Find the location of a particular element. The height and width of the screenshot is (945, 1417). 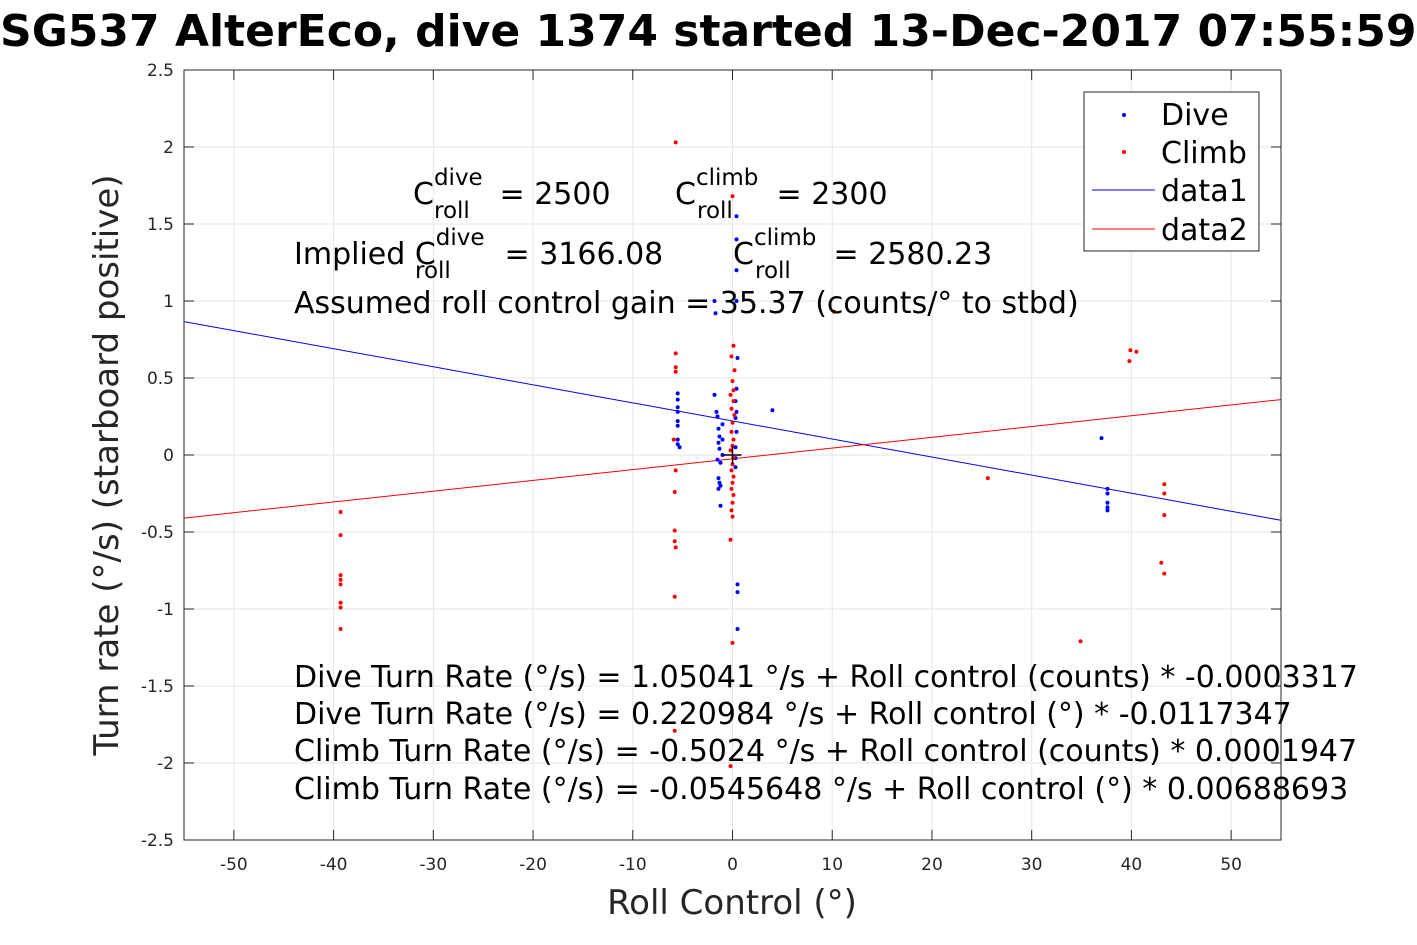

y-tick-label: 2 is located at coordinates (168, 148).